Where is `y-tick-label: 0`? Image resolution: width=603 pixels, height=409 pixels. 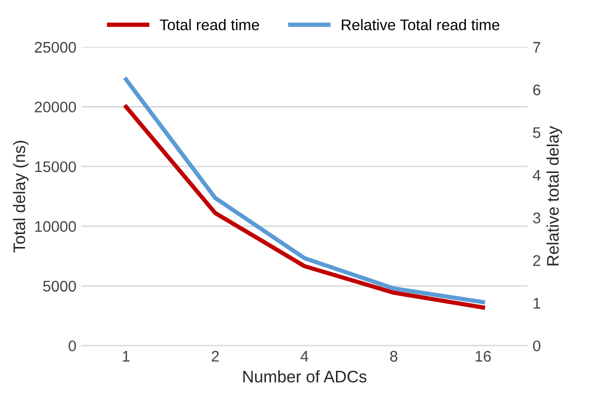
y-tick-label: 0 is located at coordinates (72, 346).